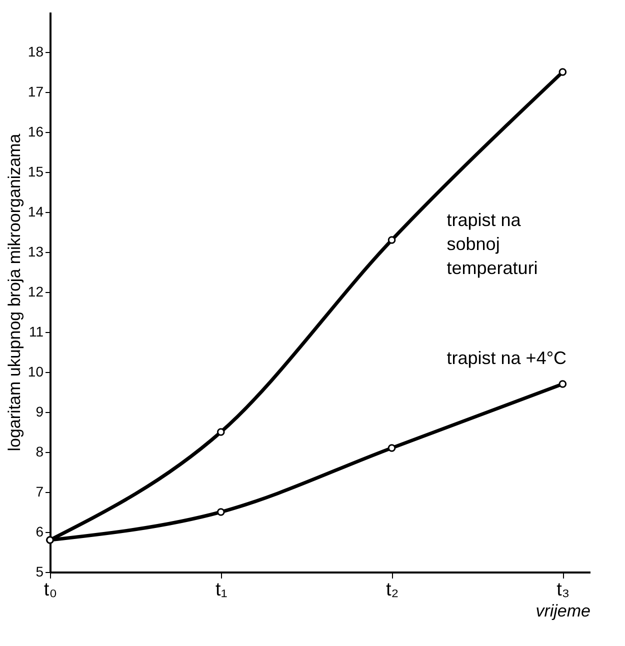  I want to click on y-tick-label: 14, so click(36, 212).